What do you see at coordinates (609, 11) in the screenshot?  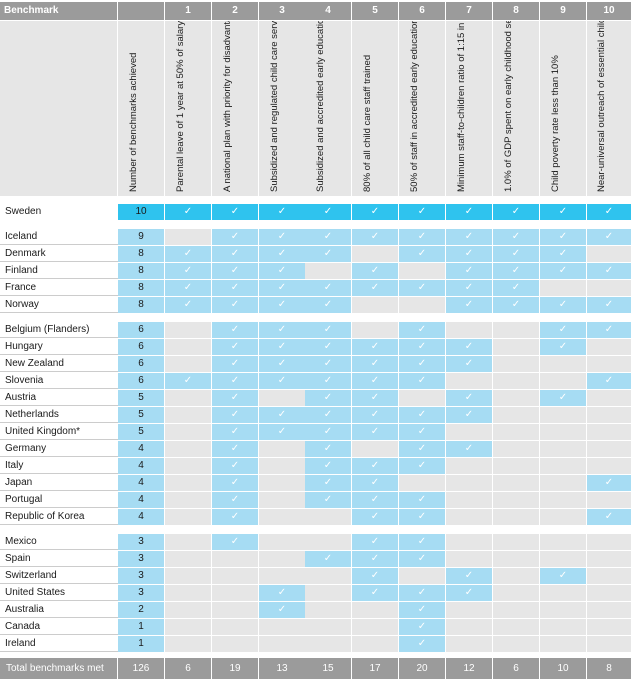 I see `header-benchmark-10: 10` at bounding box center [609, 11].